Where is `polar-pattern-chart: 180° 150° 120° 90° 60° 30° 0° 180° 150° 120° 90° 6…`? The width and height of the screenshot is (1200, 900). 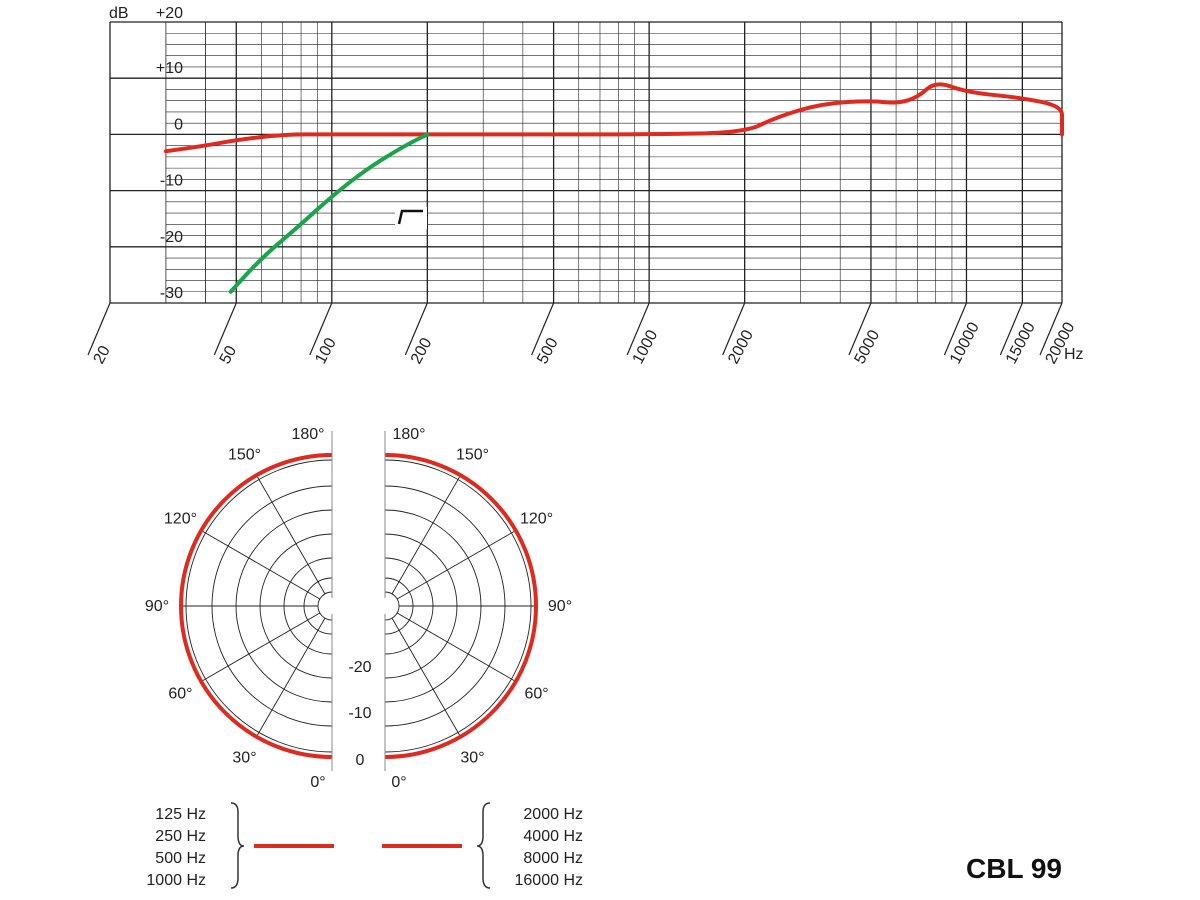
polar-pattern-chart: 180° 150° 120° 90° 60° 30° 0° 180° 150° 120° 90° 6… is located at coordinates (358, 608).